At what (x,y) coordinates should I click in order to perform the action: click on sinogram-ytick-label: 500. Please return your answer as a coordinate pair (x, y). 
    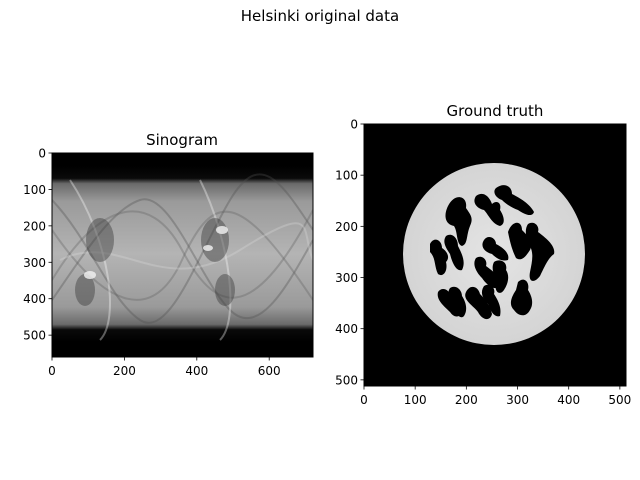
    Looking at the image, I should click on (34, 336).